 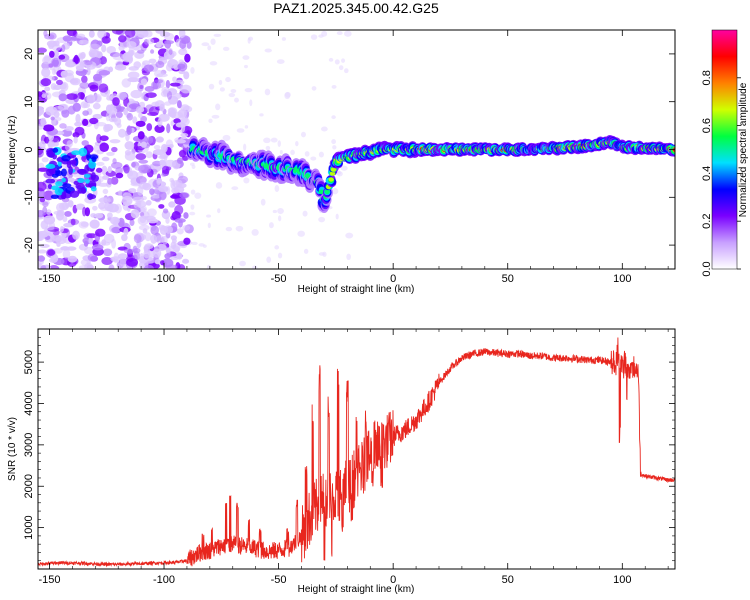 What do you see at coordinates (279, 279) in the screenshot?
I see `spectrogram-x-tick-label: -50` at bounding box center [279, 279].